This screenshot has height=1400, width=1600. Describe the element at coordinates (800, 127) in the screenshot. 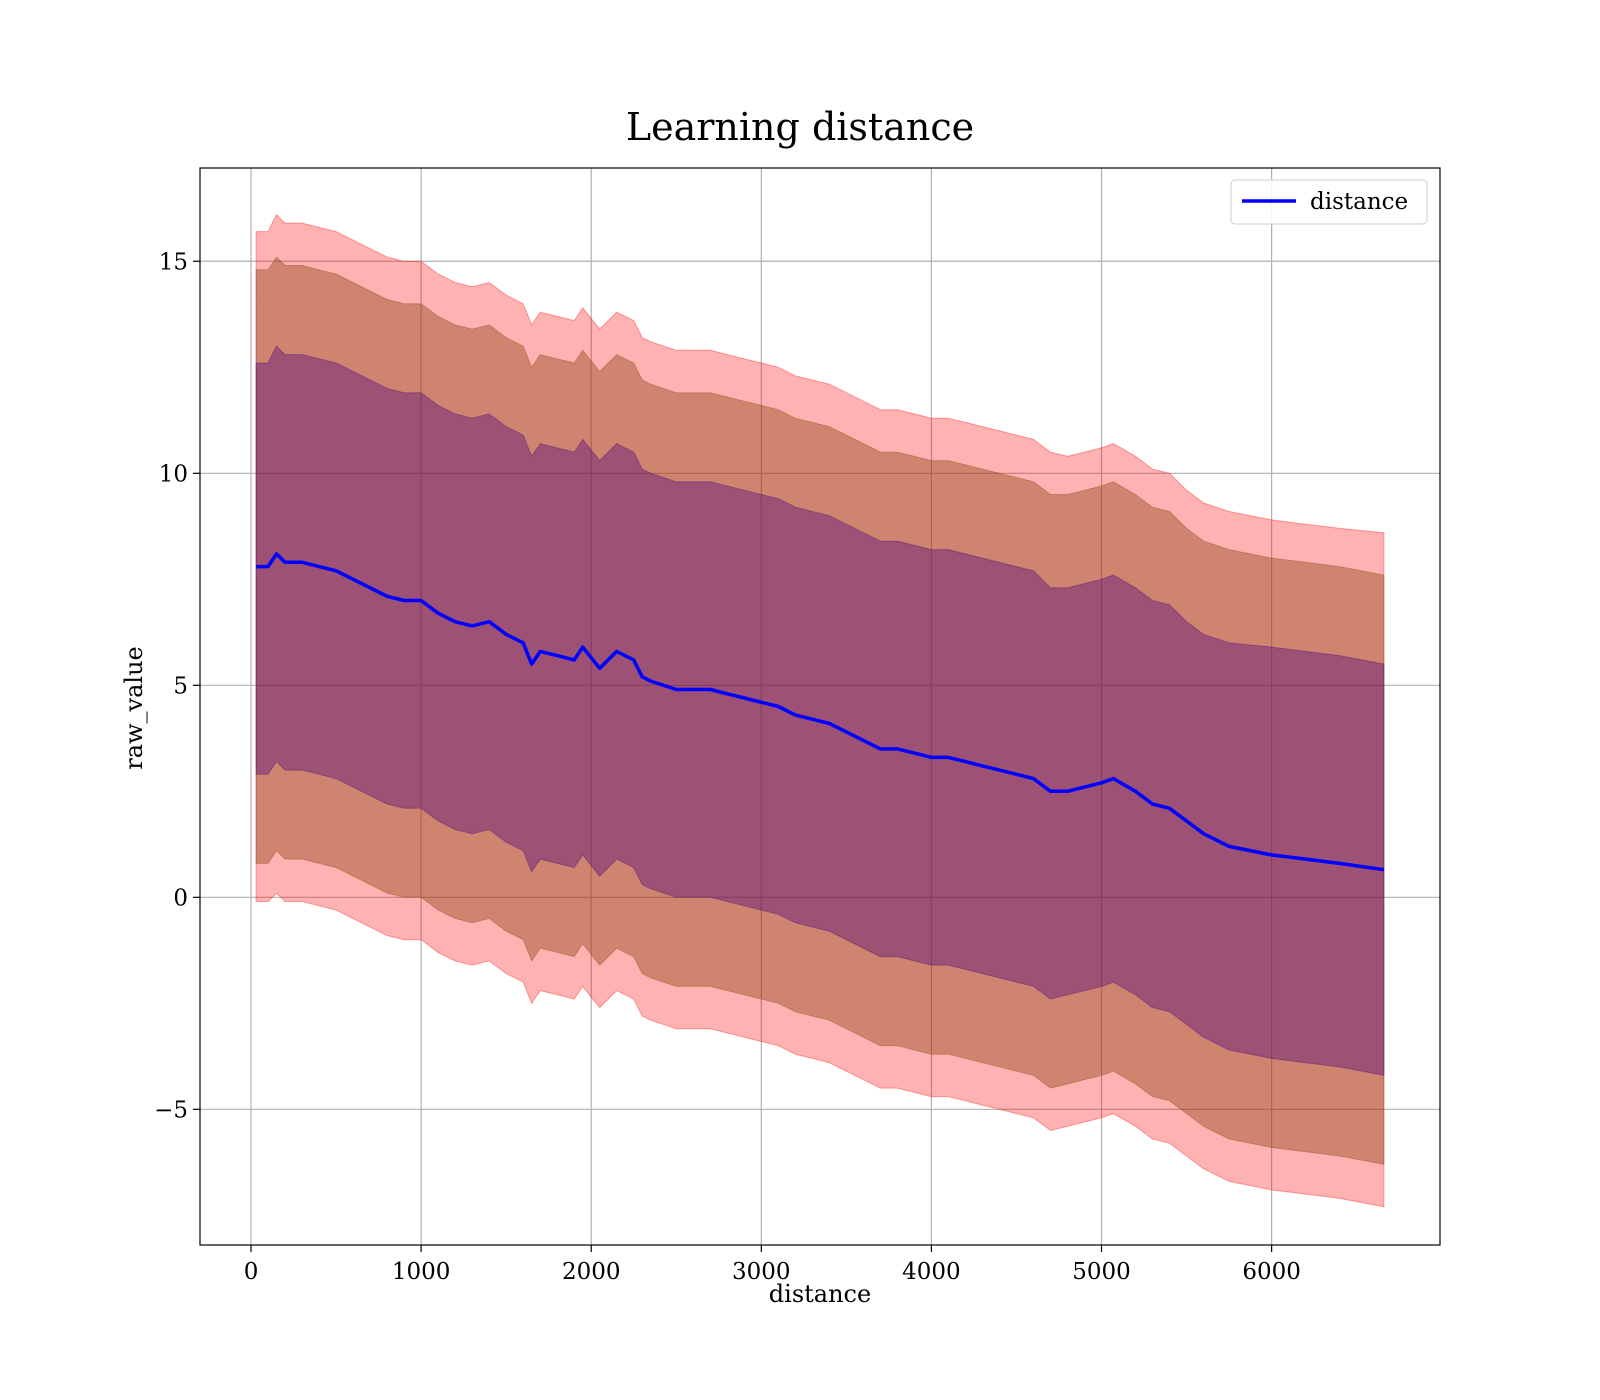

I see `chart-title: Learning distance` at that location.